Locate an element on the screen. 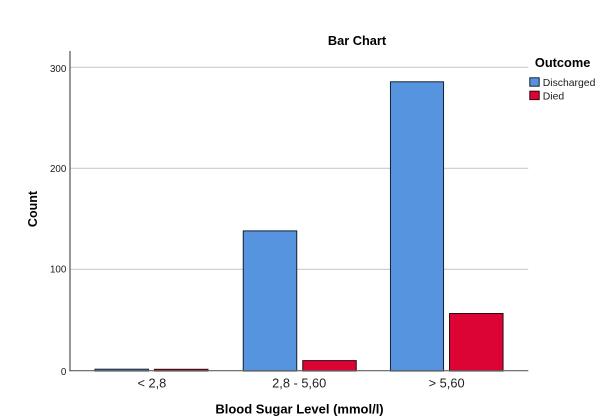 The width and height of the screenshot is (602, 418). svg-text: Outcome is located at coordinates (562, 62).